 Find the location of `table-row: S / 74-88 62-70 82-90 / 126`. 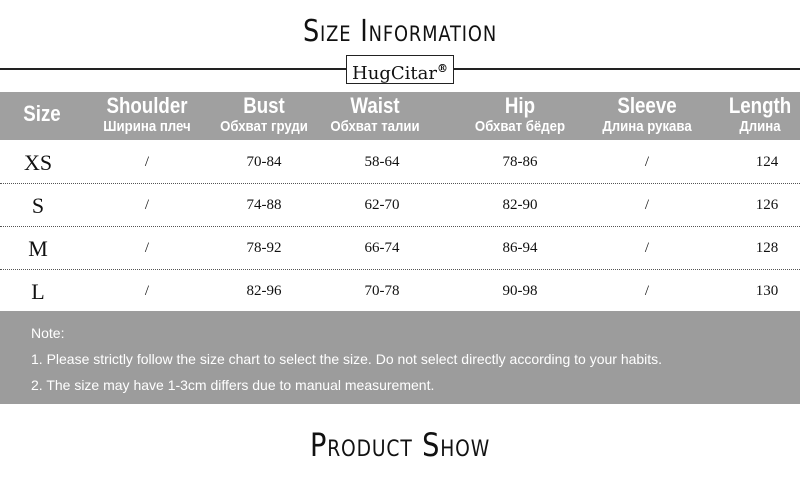

table-row: S / 74-88 62-70 82-90 / 126 is located at coordinates (400, 206).